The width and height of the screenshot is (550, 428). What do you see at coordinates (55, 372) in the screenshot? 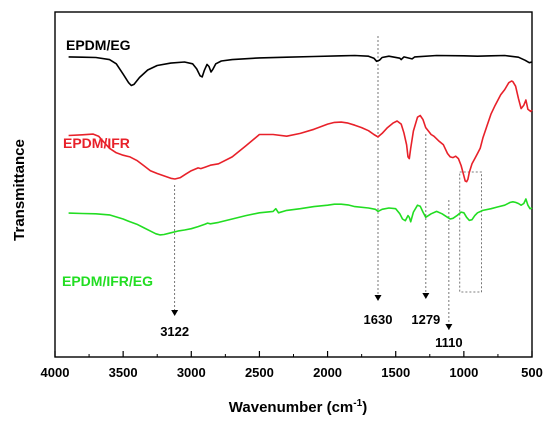
I see `x-tick-label: 4000` at bounding box center [55, 372].